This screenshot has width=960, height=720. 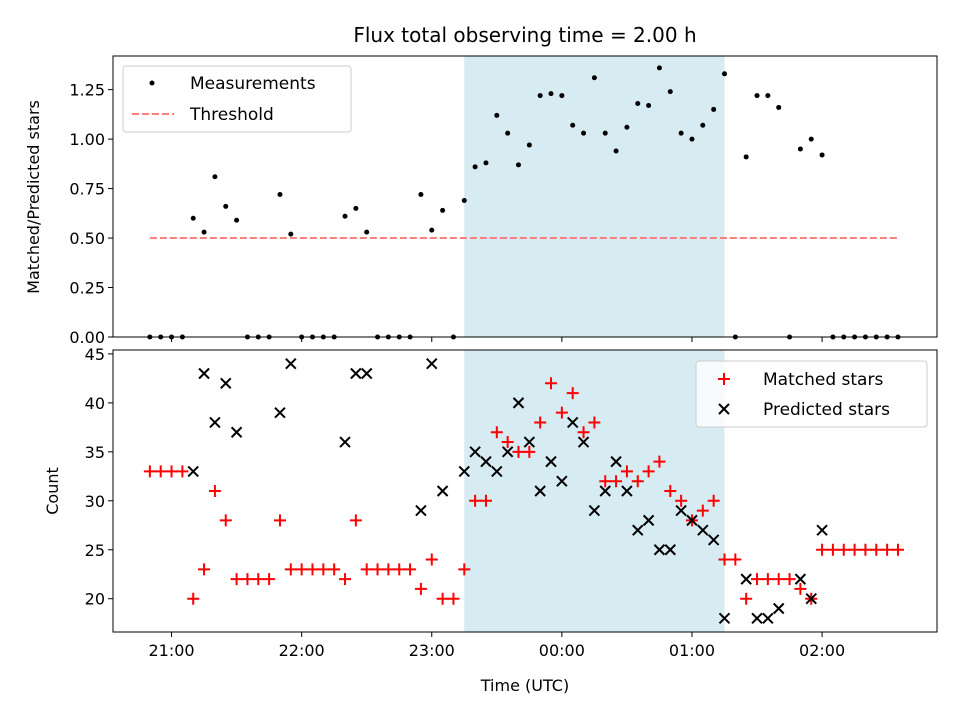 I want to click on bottom-y-axis-label: Count, so click(x=52, y=491).